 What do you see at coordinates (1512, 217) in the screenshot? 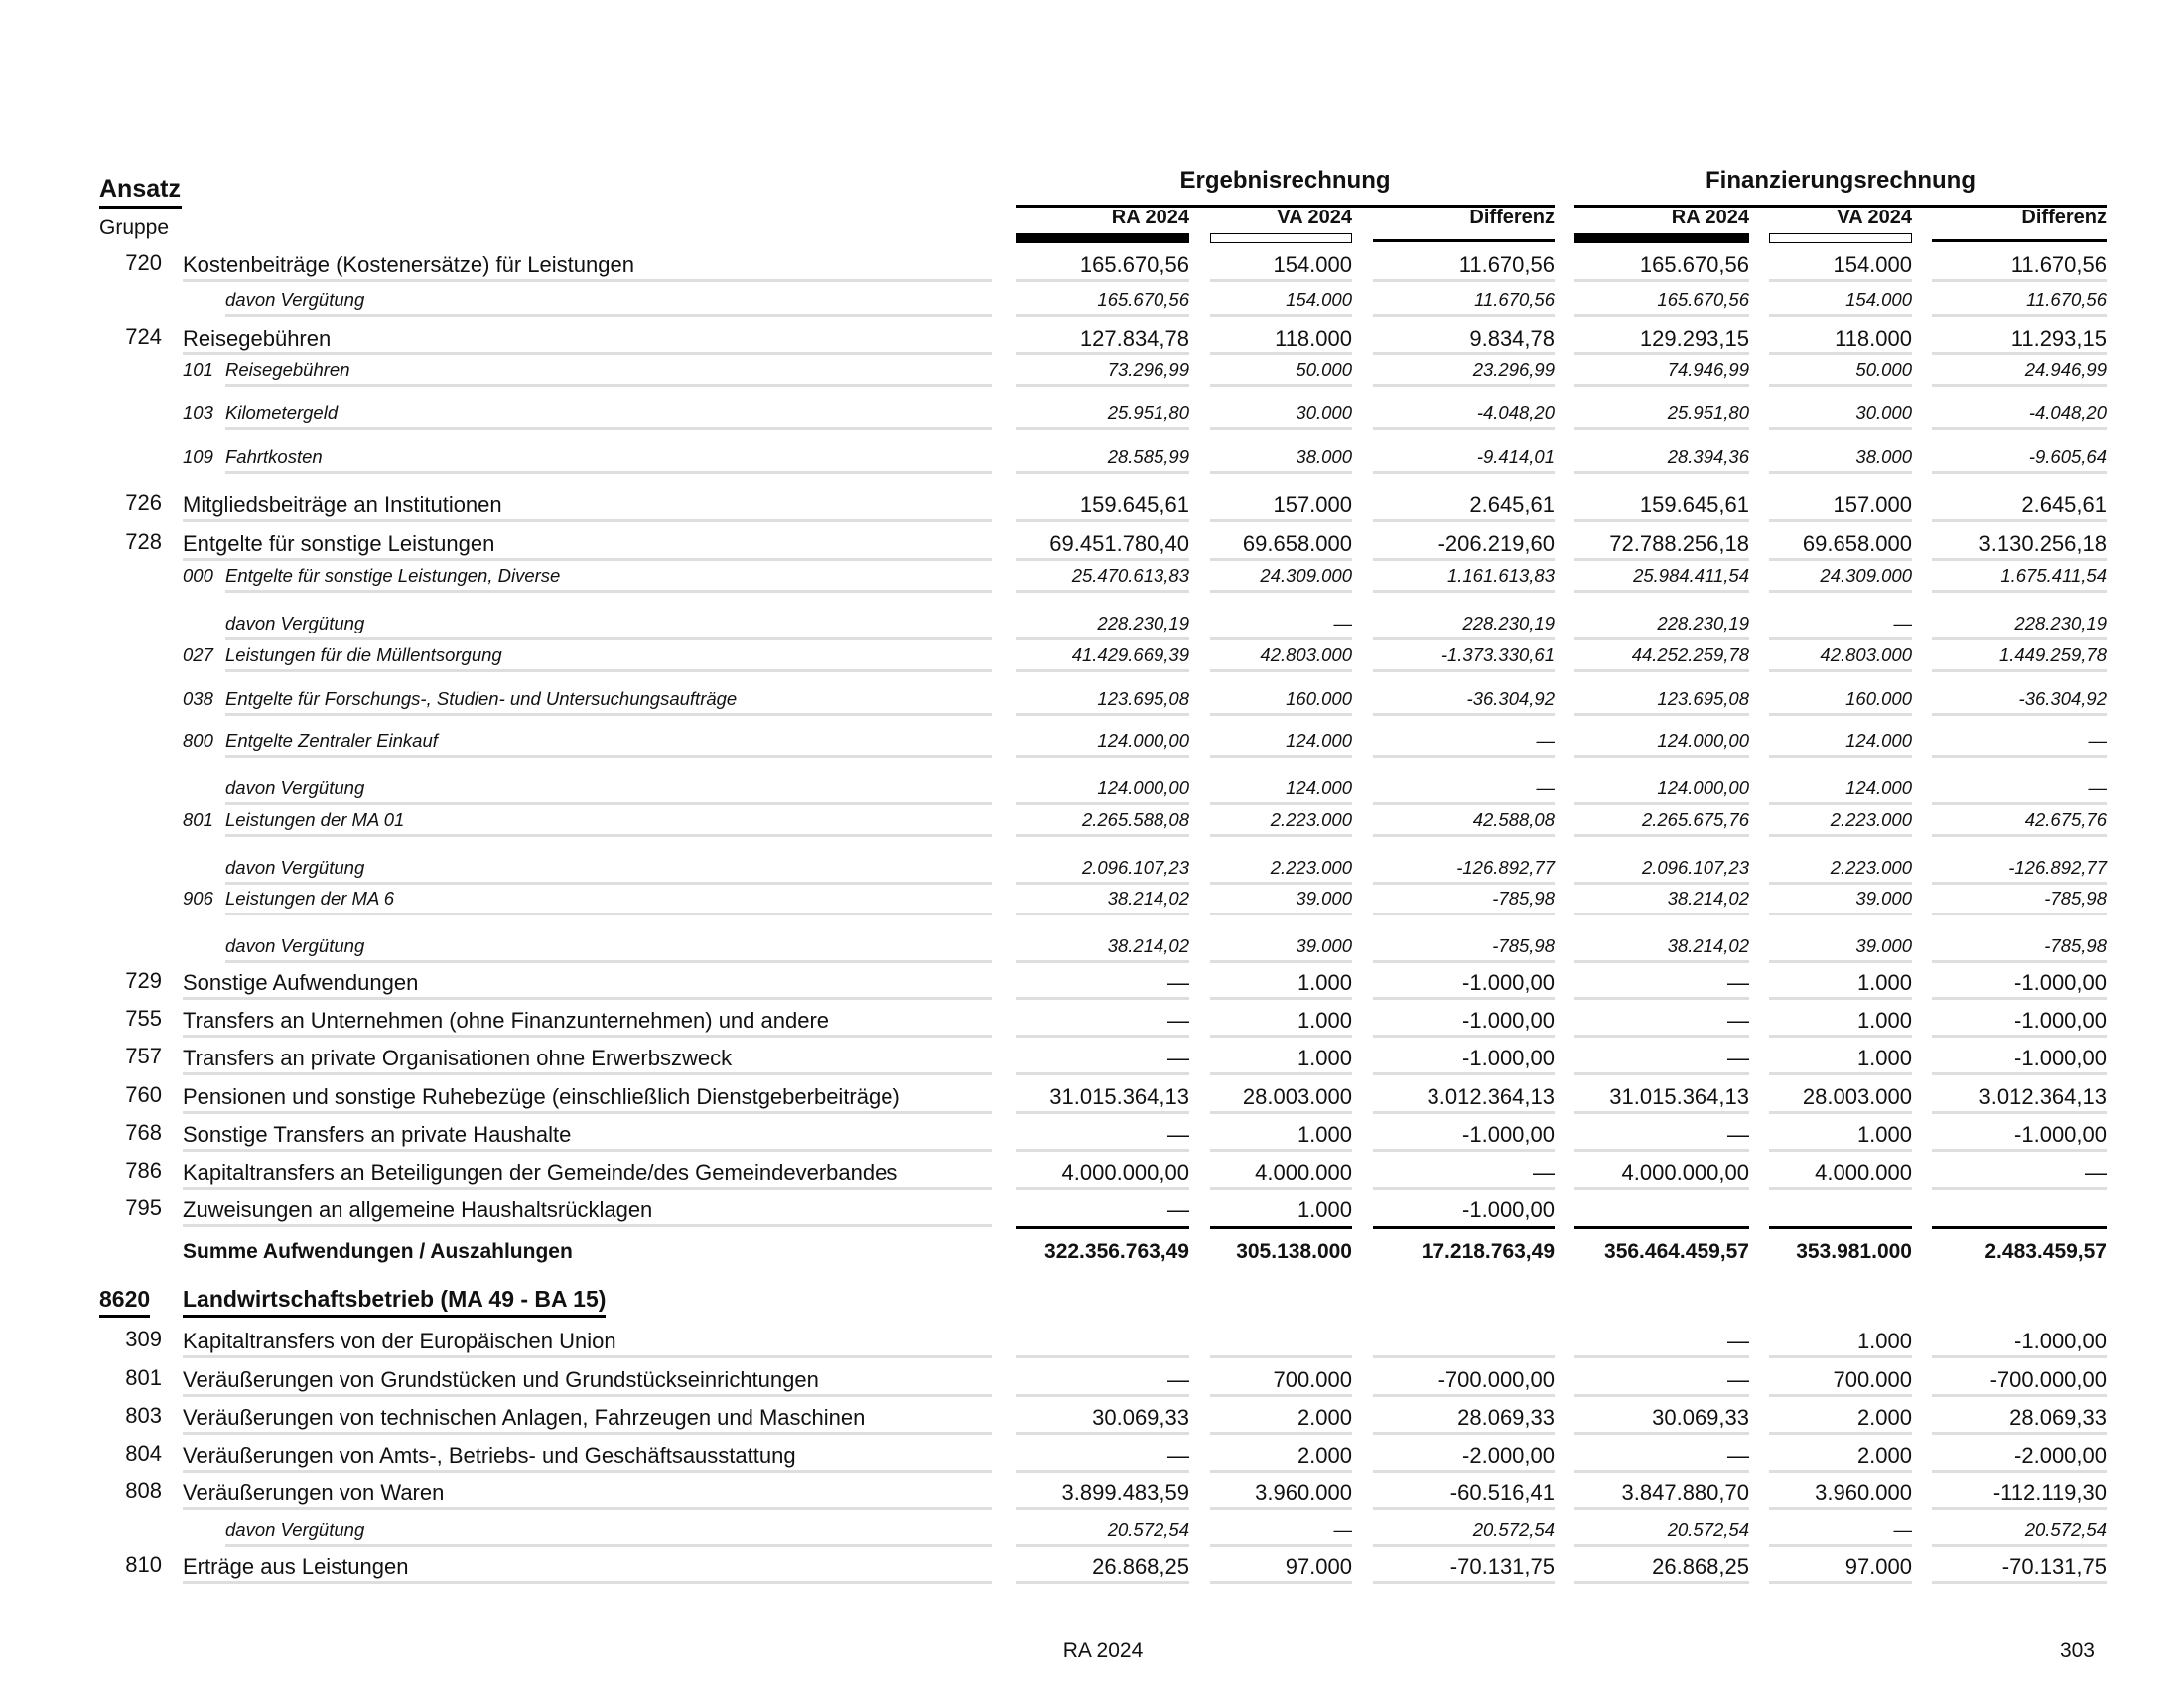
I see `column-header: Differenz` at bounding box center [1512, 217].